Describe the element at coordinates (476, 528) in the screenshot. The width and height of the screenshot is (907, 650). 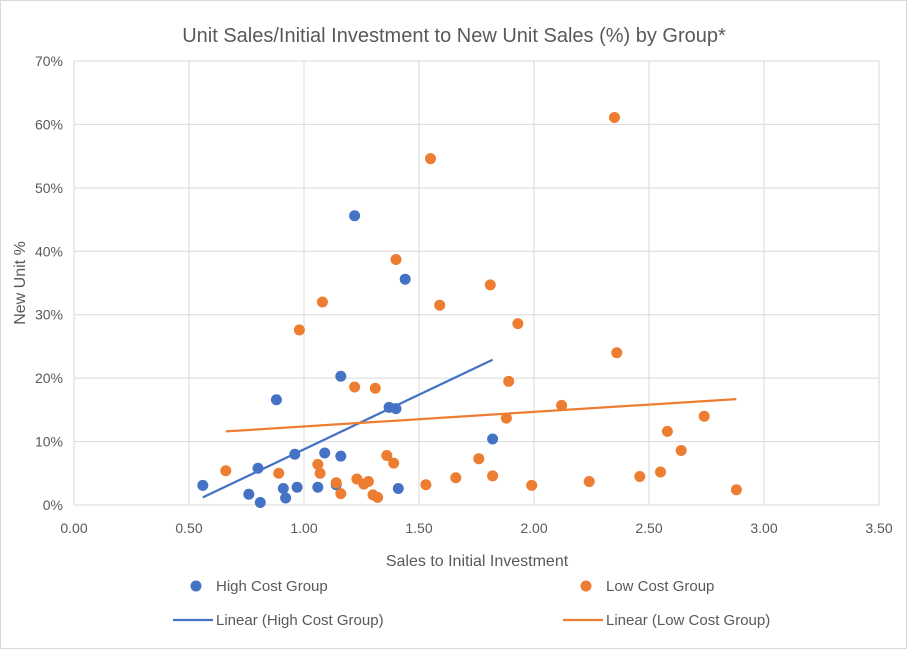
I see `x-tick-labels: 0.00 0.50 1.00 1.50 2.00 2.50 3.00 3.50` at that location.